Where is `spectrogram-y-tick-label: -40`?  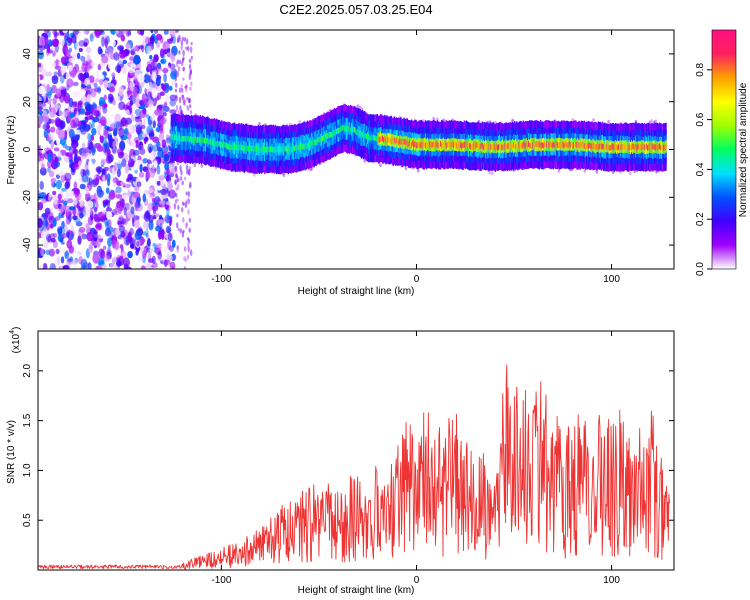 spectrogram-y-tick-label: -40 is located at coordinates (27, 244).